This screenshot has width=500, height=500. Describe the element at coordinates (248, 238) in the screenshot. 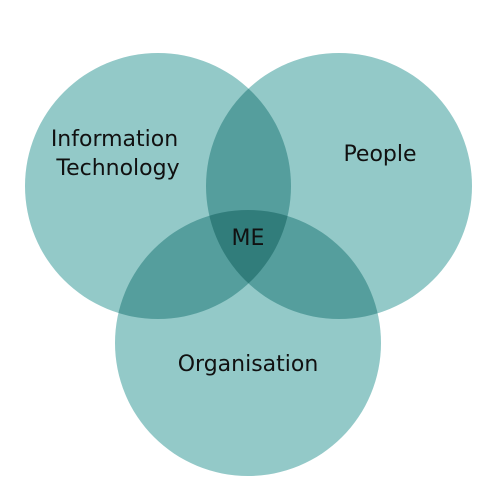

I see `label-center-me: ME` at that location.